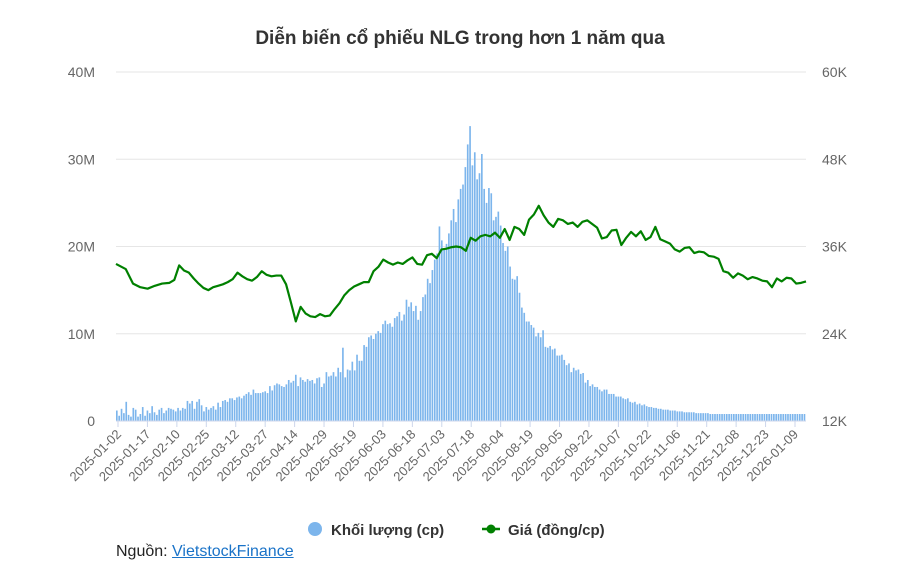 This screenshot has width=919, height=583. What do you see at coordinates (835, 159) in the screenshot?
I see `right-tick-label: 48K` at bounding box center [835, 159].